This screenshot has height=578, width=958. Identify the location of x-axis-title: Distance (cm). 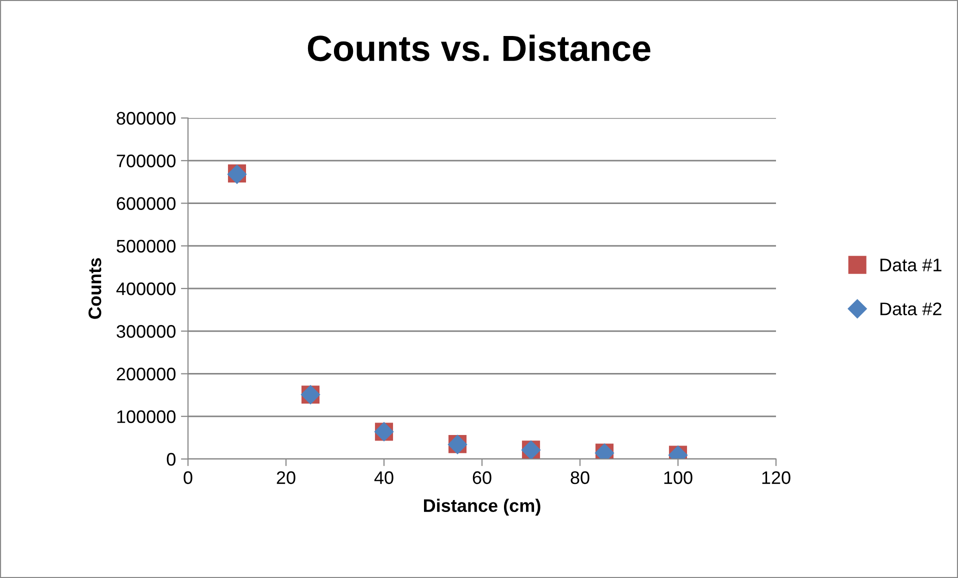
(482, 507).